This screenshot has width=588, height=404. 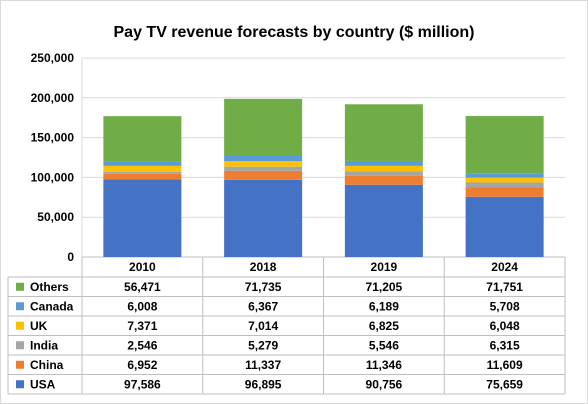 What do you see at coordinates (47, 365) in the screenshot?
I see `legend-label: China` at bounding box center [47, 365].